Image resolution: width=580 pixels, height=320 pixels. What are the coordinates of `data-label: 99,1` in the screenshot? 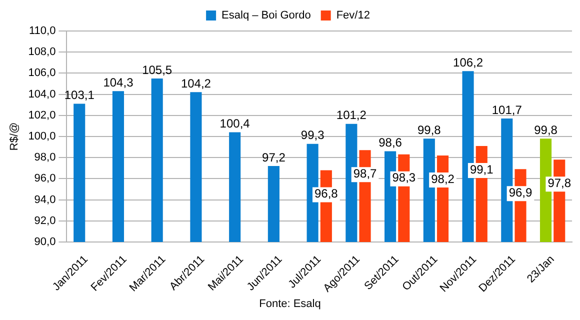 It's located at (482, 169).